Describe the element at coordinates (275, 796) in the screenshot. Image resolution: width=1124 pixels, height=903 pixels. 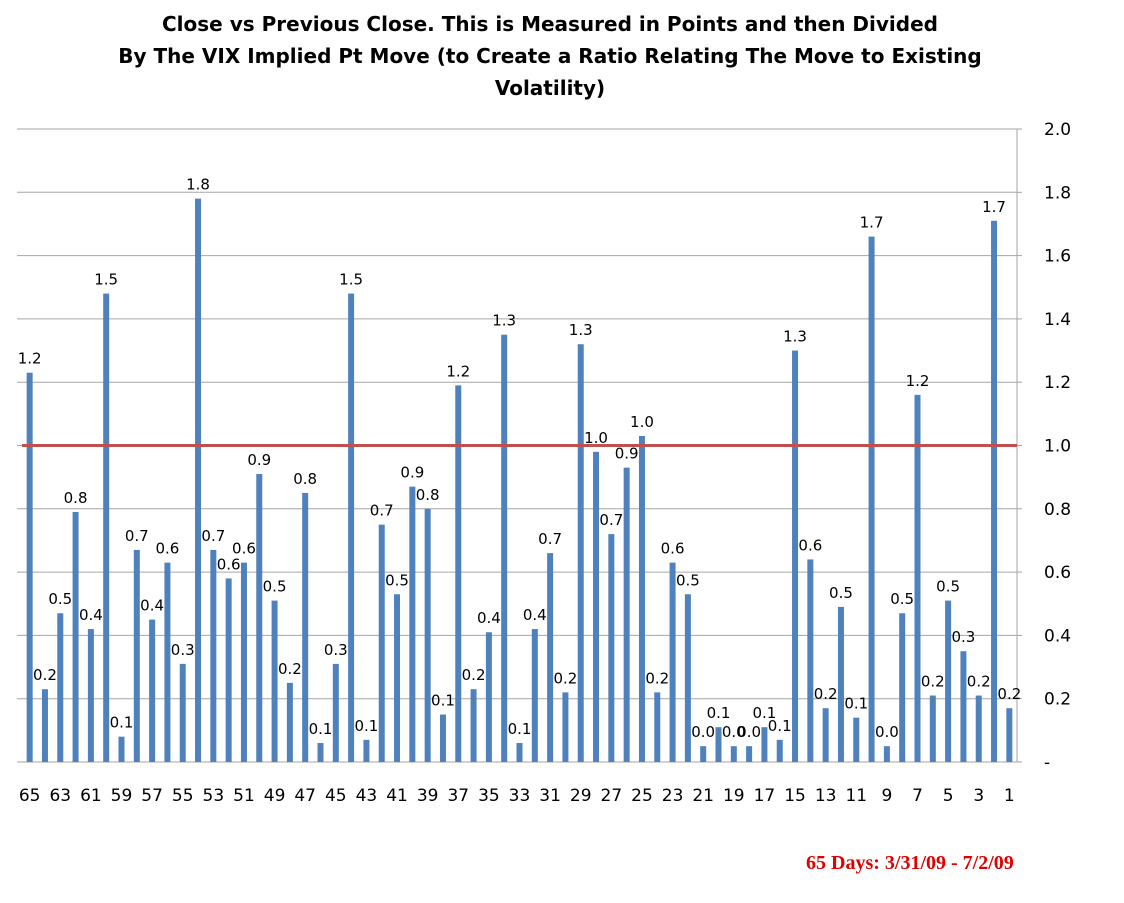
I see `x-tick-label: 49` at that location.